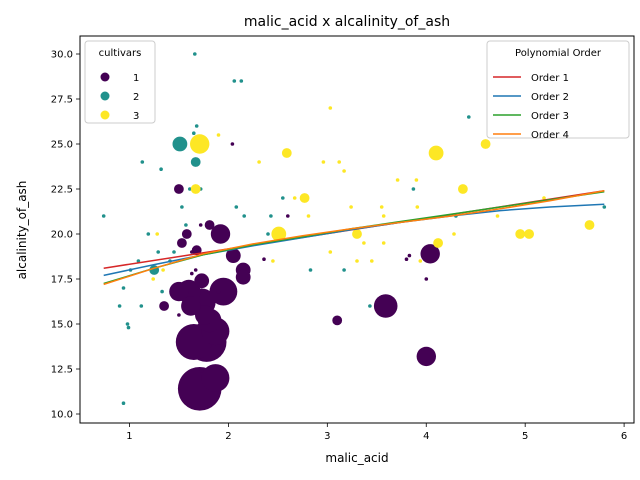 The image size is (640, 480). I want to click on x-tick-label: 1, so click(129, 436).